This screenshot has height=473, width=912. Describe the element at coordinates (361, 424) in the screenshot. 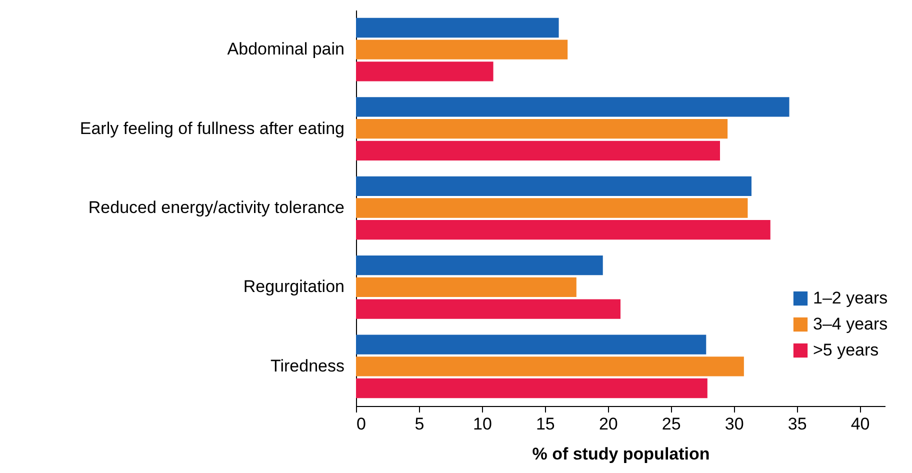

I see `x-tick-label: 0` at that location.